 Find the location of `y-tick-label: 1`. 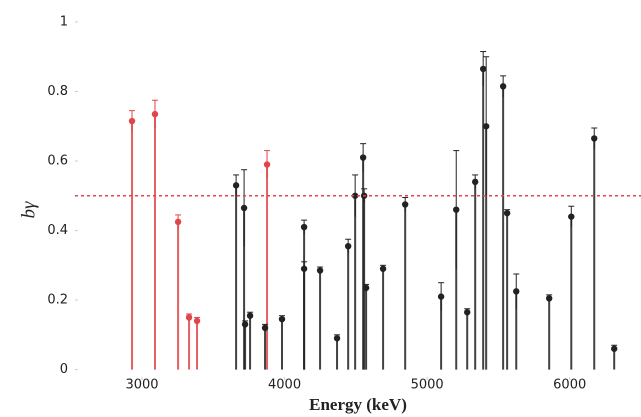

y-tick-label: 1 is located at coordinates (64, 22).